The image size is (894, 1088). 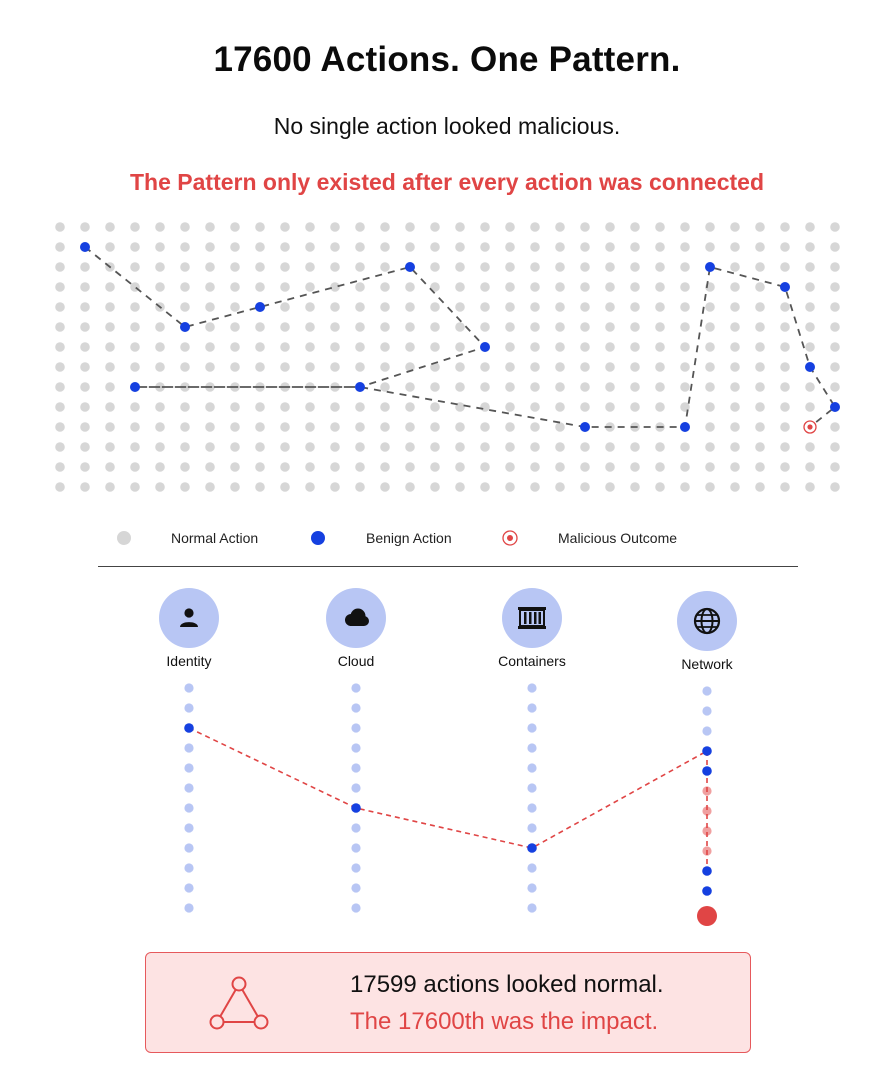 What do you see at coordinates (532, 628) in the screenshot?
I see `category-containers: Containers` at bounding box center [532, 628].